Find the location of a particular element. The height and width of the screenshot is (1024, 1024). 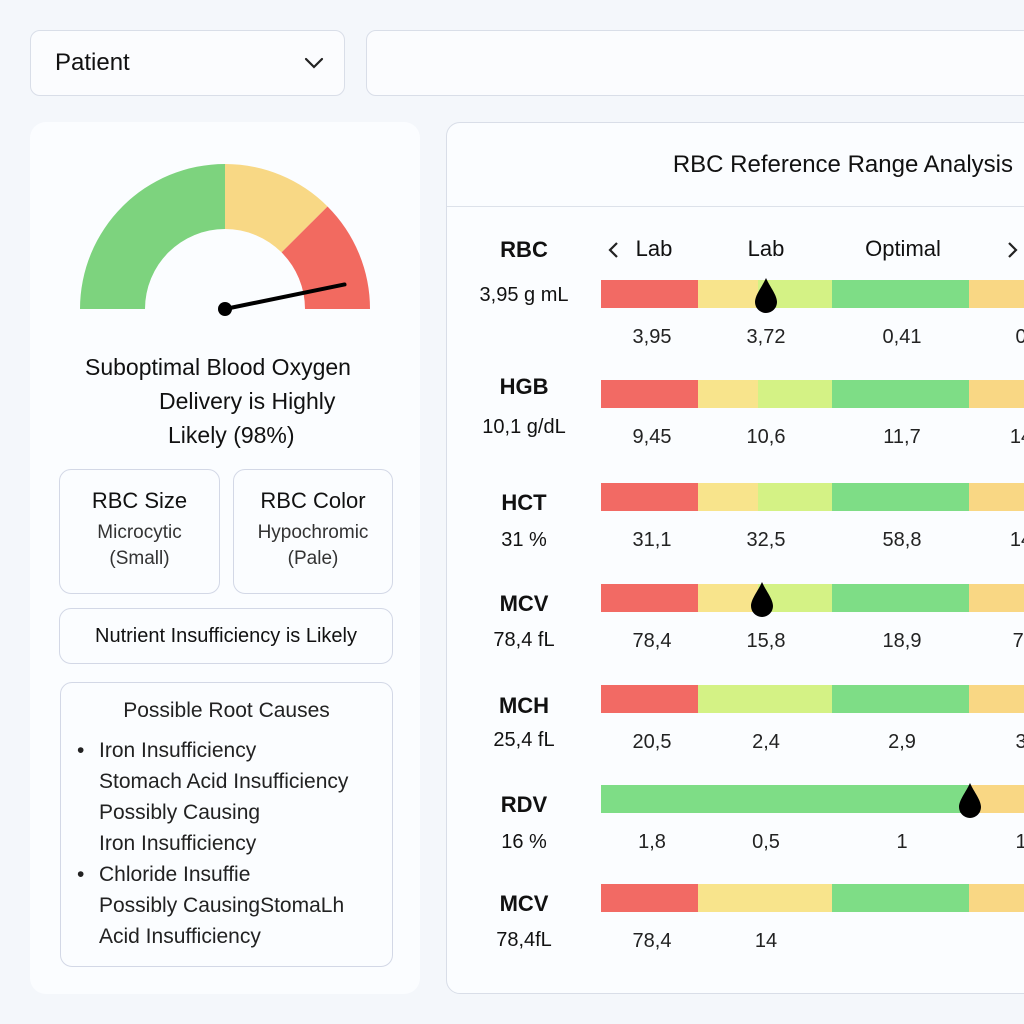

range-threshold: 3 is located at coordinates (1019, 742).